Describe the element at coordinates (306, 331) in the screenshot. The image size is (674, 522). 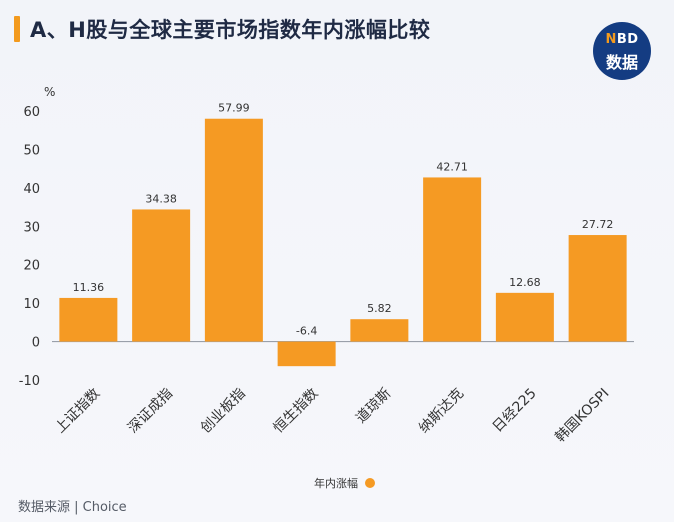
I see `data-label-3: -6.4` at that location.